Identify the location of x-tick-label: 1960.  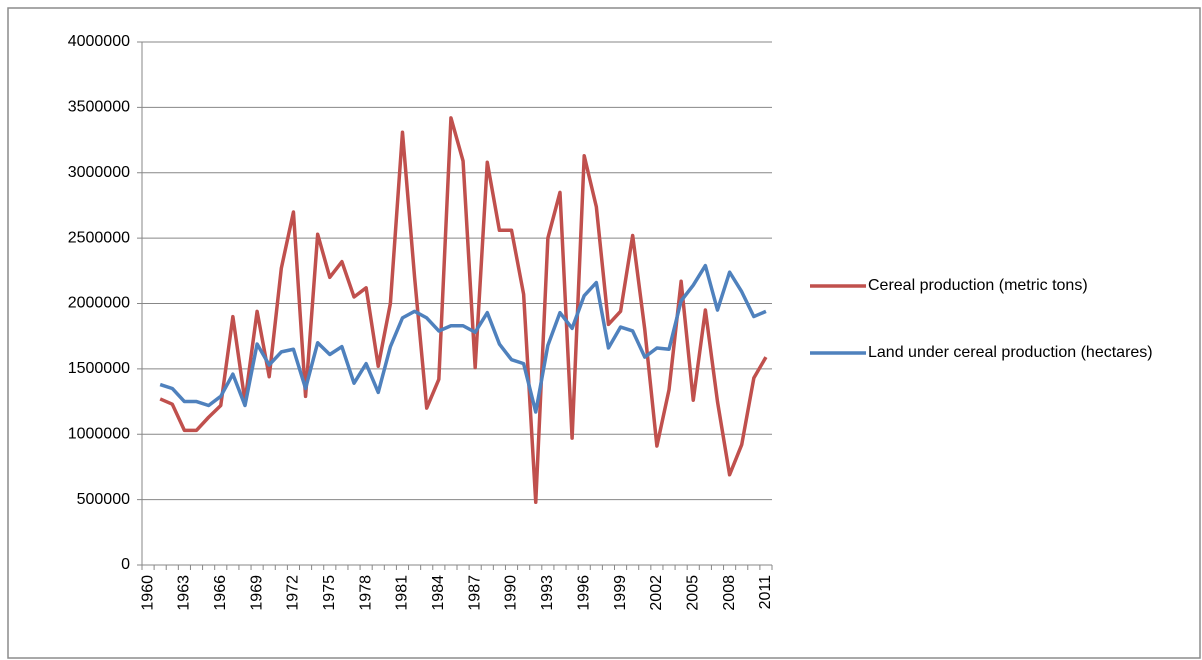
(147, 593).